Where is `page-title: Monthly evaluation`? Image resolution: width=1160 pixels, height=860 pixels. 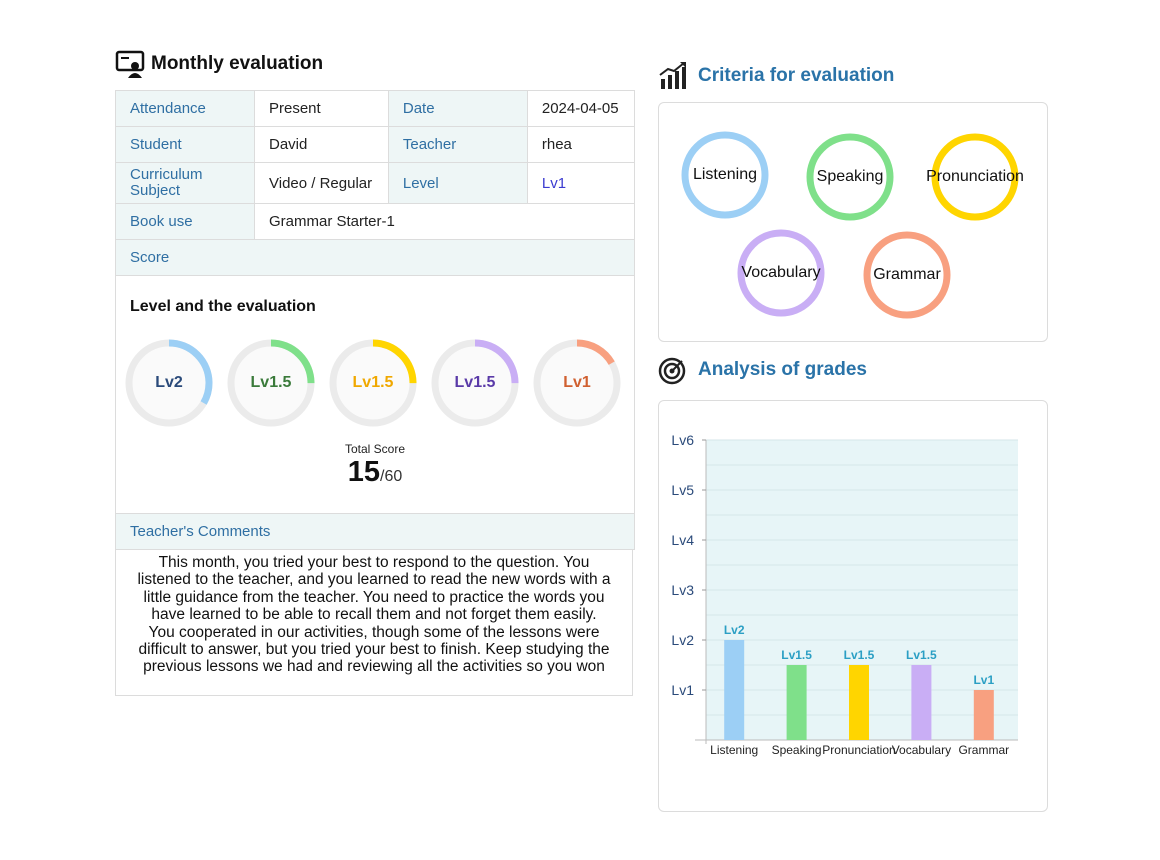 page-title: Monthly evaluation is located at coordinates (237, 63).